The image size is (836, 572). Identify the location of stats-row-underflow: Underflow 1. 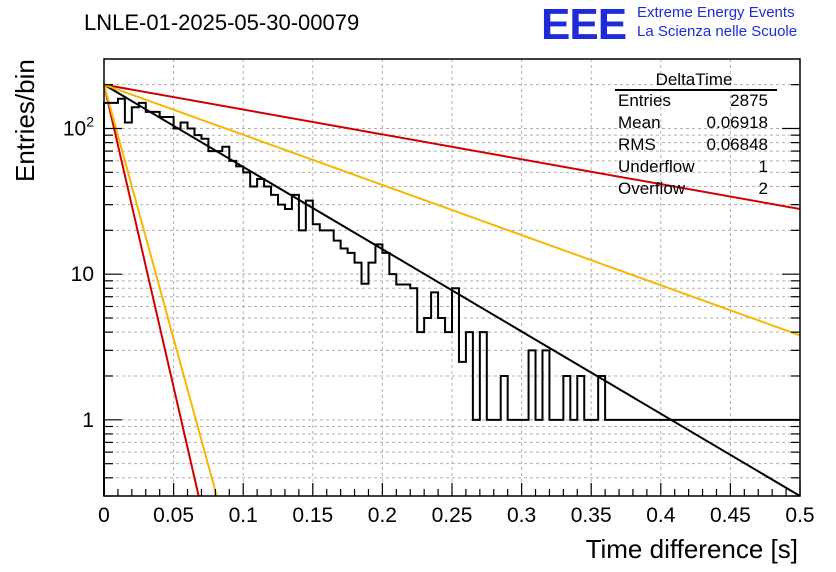
(694, 168).